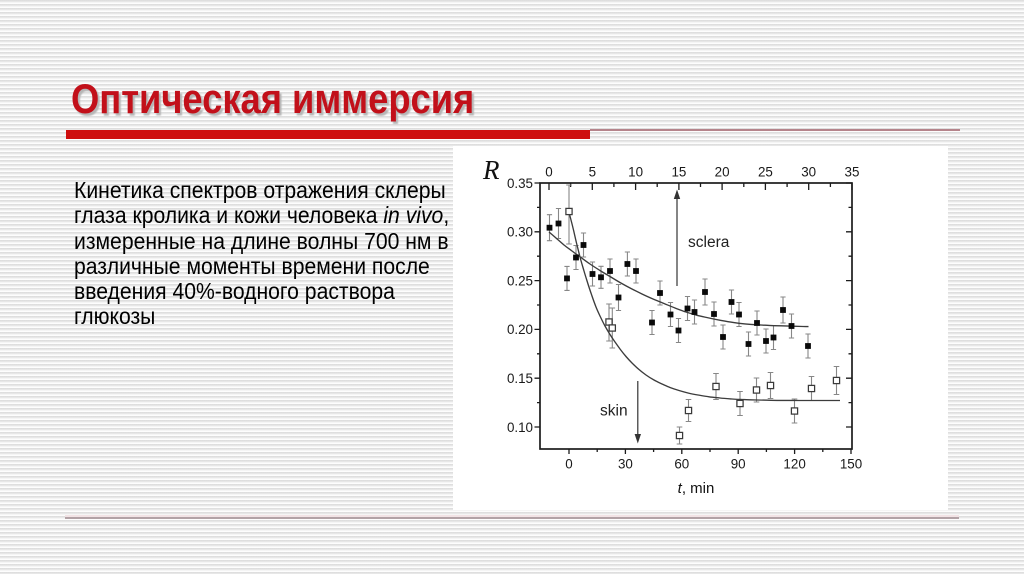 This screenshot has width=1024, height=574. What do you see at coordinates (520, 427) in the screenshot?
I see `svg-text: 0.10` at bounding box center [520, 427].